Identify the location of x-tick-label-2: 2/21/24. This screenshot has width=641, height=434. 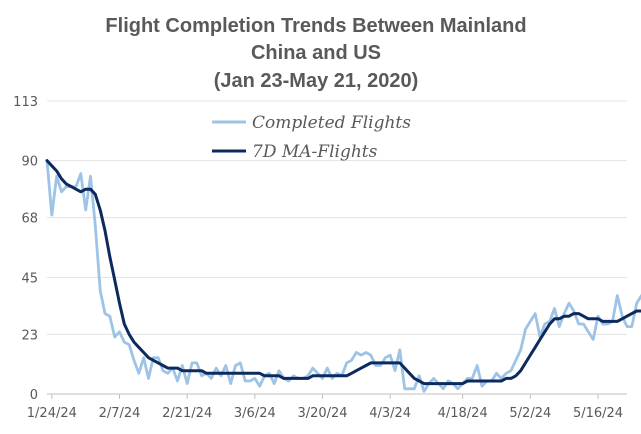
(187, 413).